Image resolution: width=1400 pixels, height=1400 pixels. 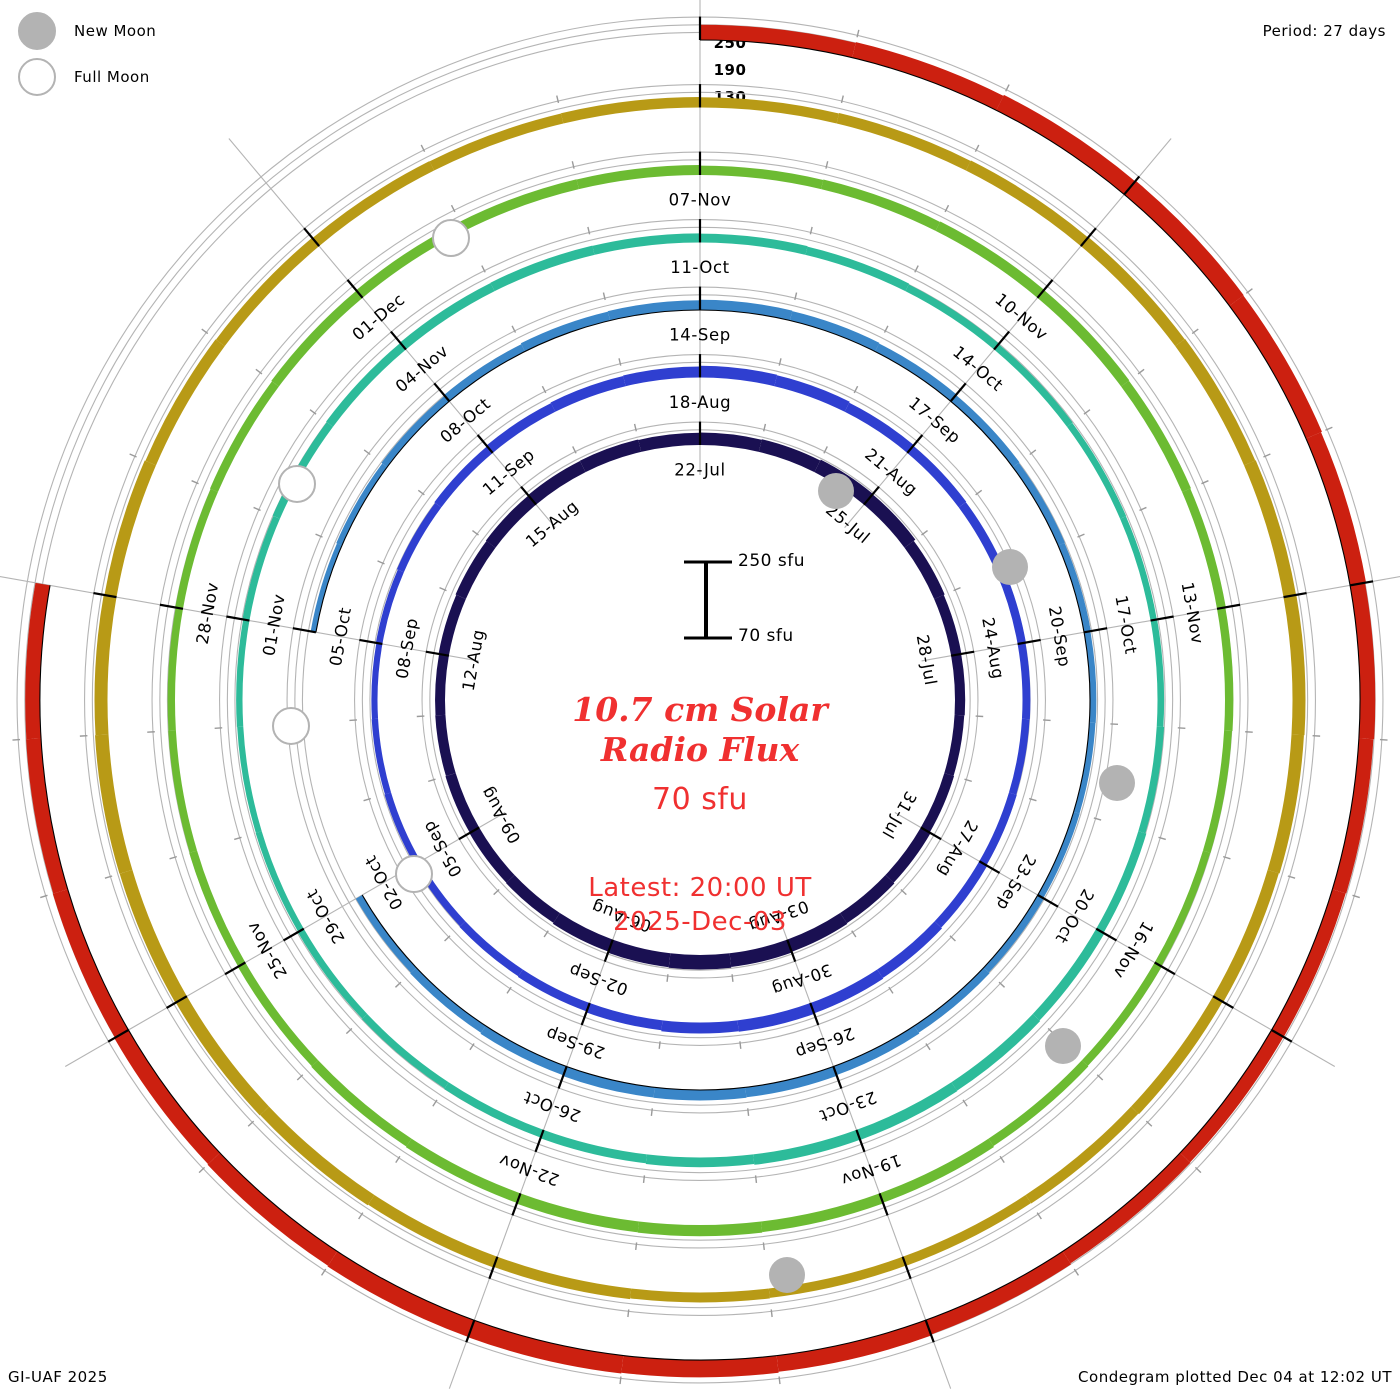 What do you see at coordinates (700, 335) in the screenshot?
I see `ring-date-label: 14-Sep` at bounding box center [700, 335].